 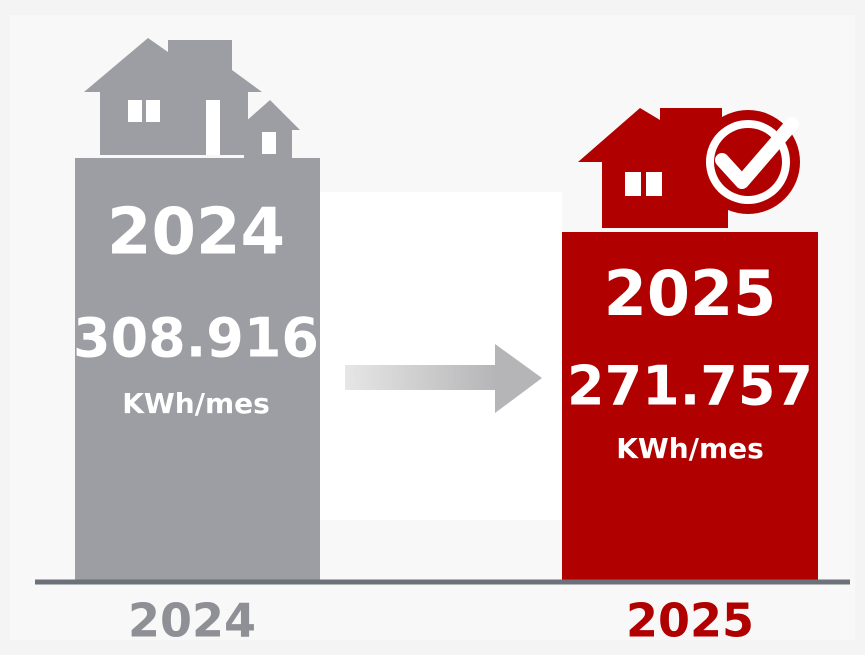 I want to click on arrow-head, so click(x=518, y=378).